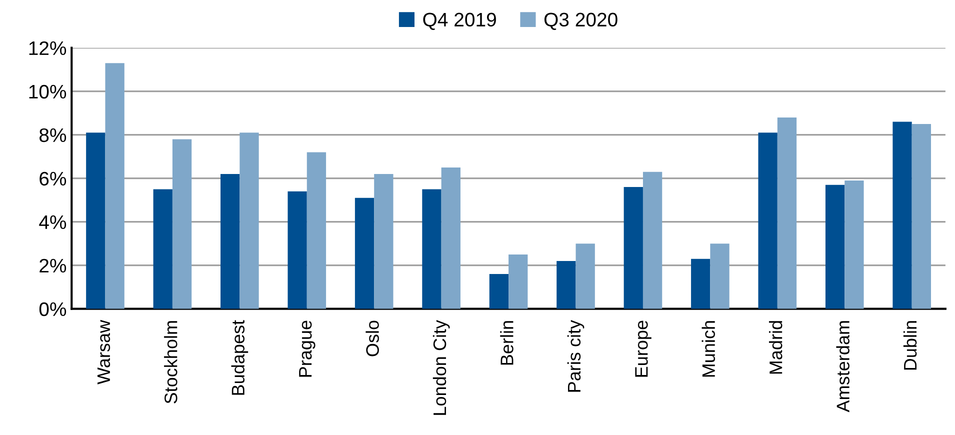 The width and height of the screenshot is (955, 435). What do you see at coordinates (775, 347) in the screenshot?
I see `x-tick-label: Madrid` at bounding box center [775, 347].